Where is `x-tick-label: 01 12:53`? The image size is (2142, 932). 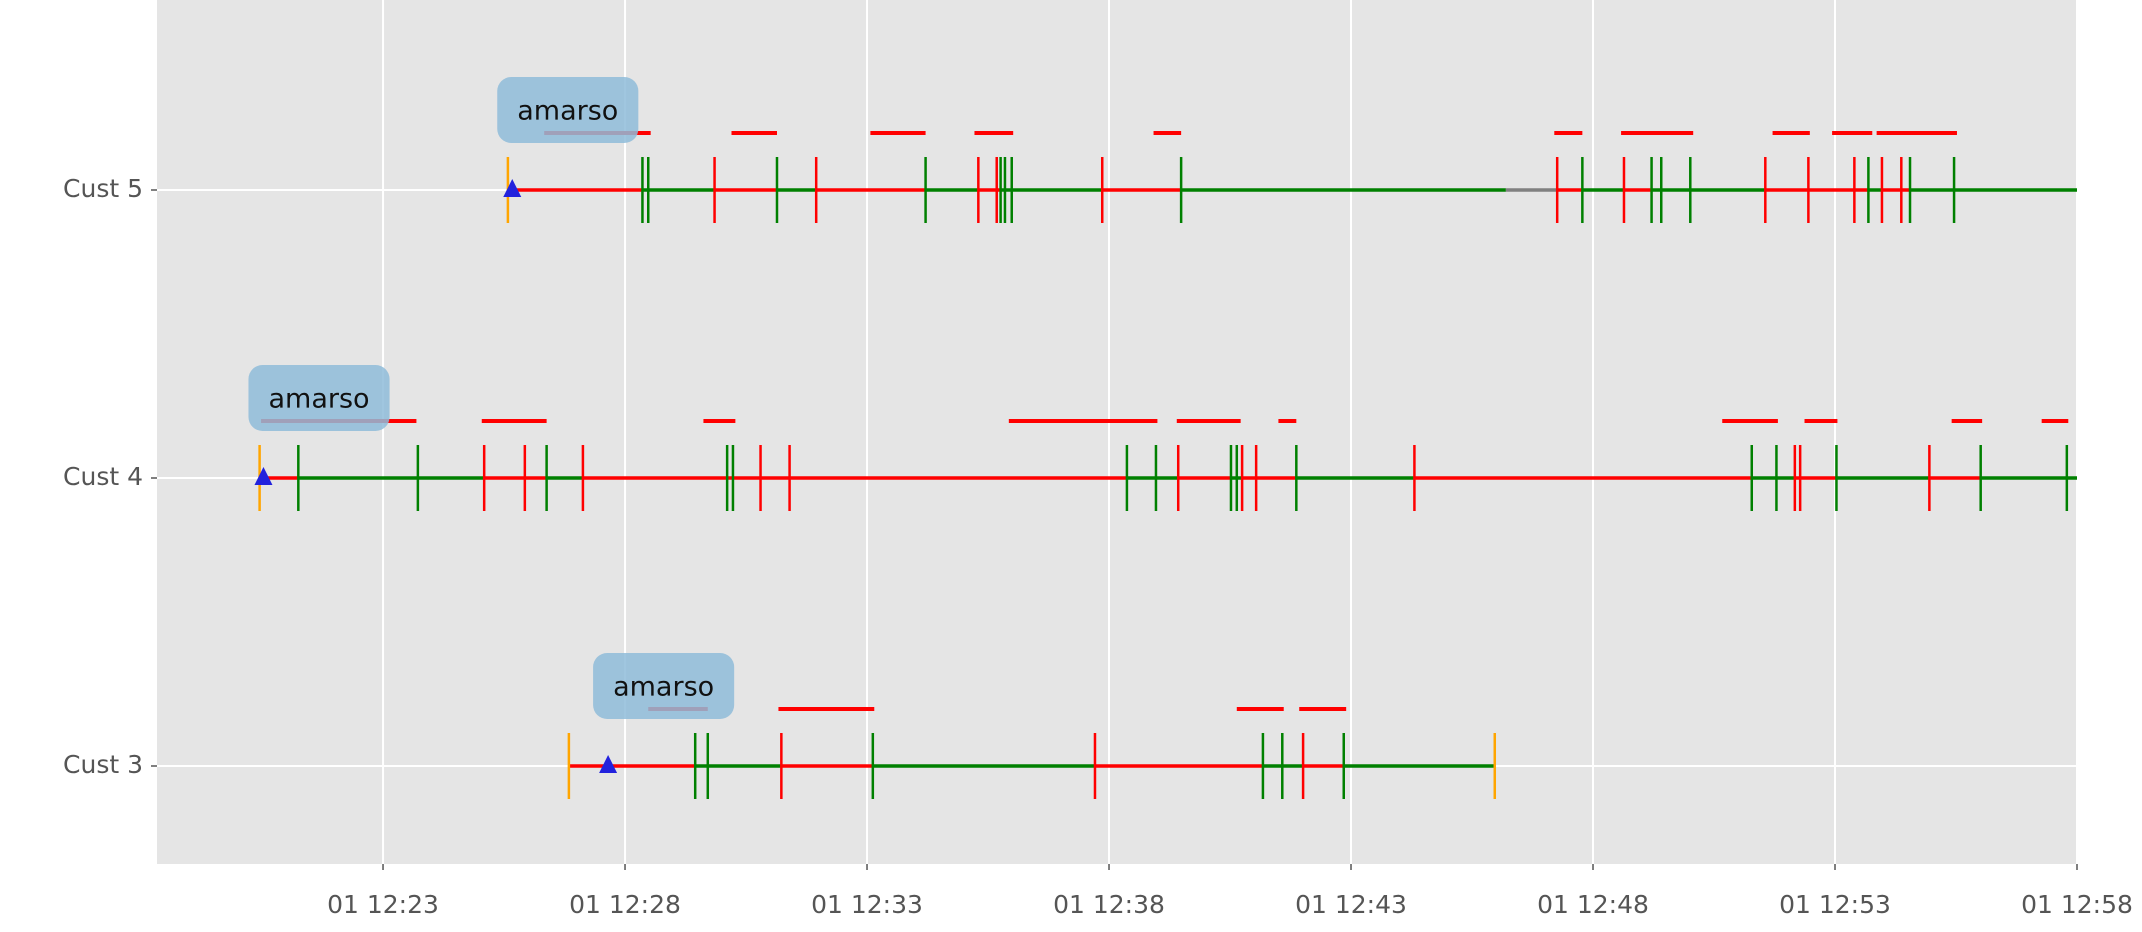 x-tick-label: 01 12:53 is located at coordinates (1835, 904).